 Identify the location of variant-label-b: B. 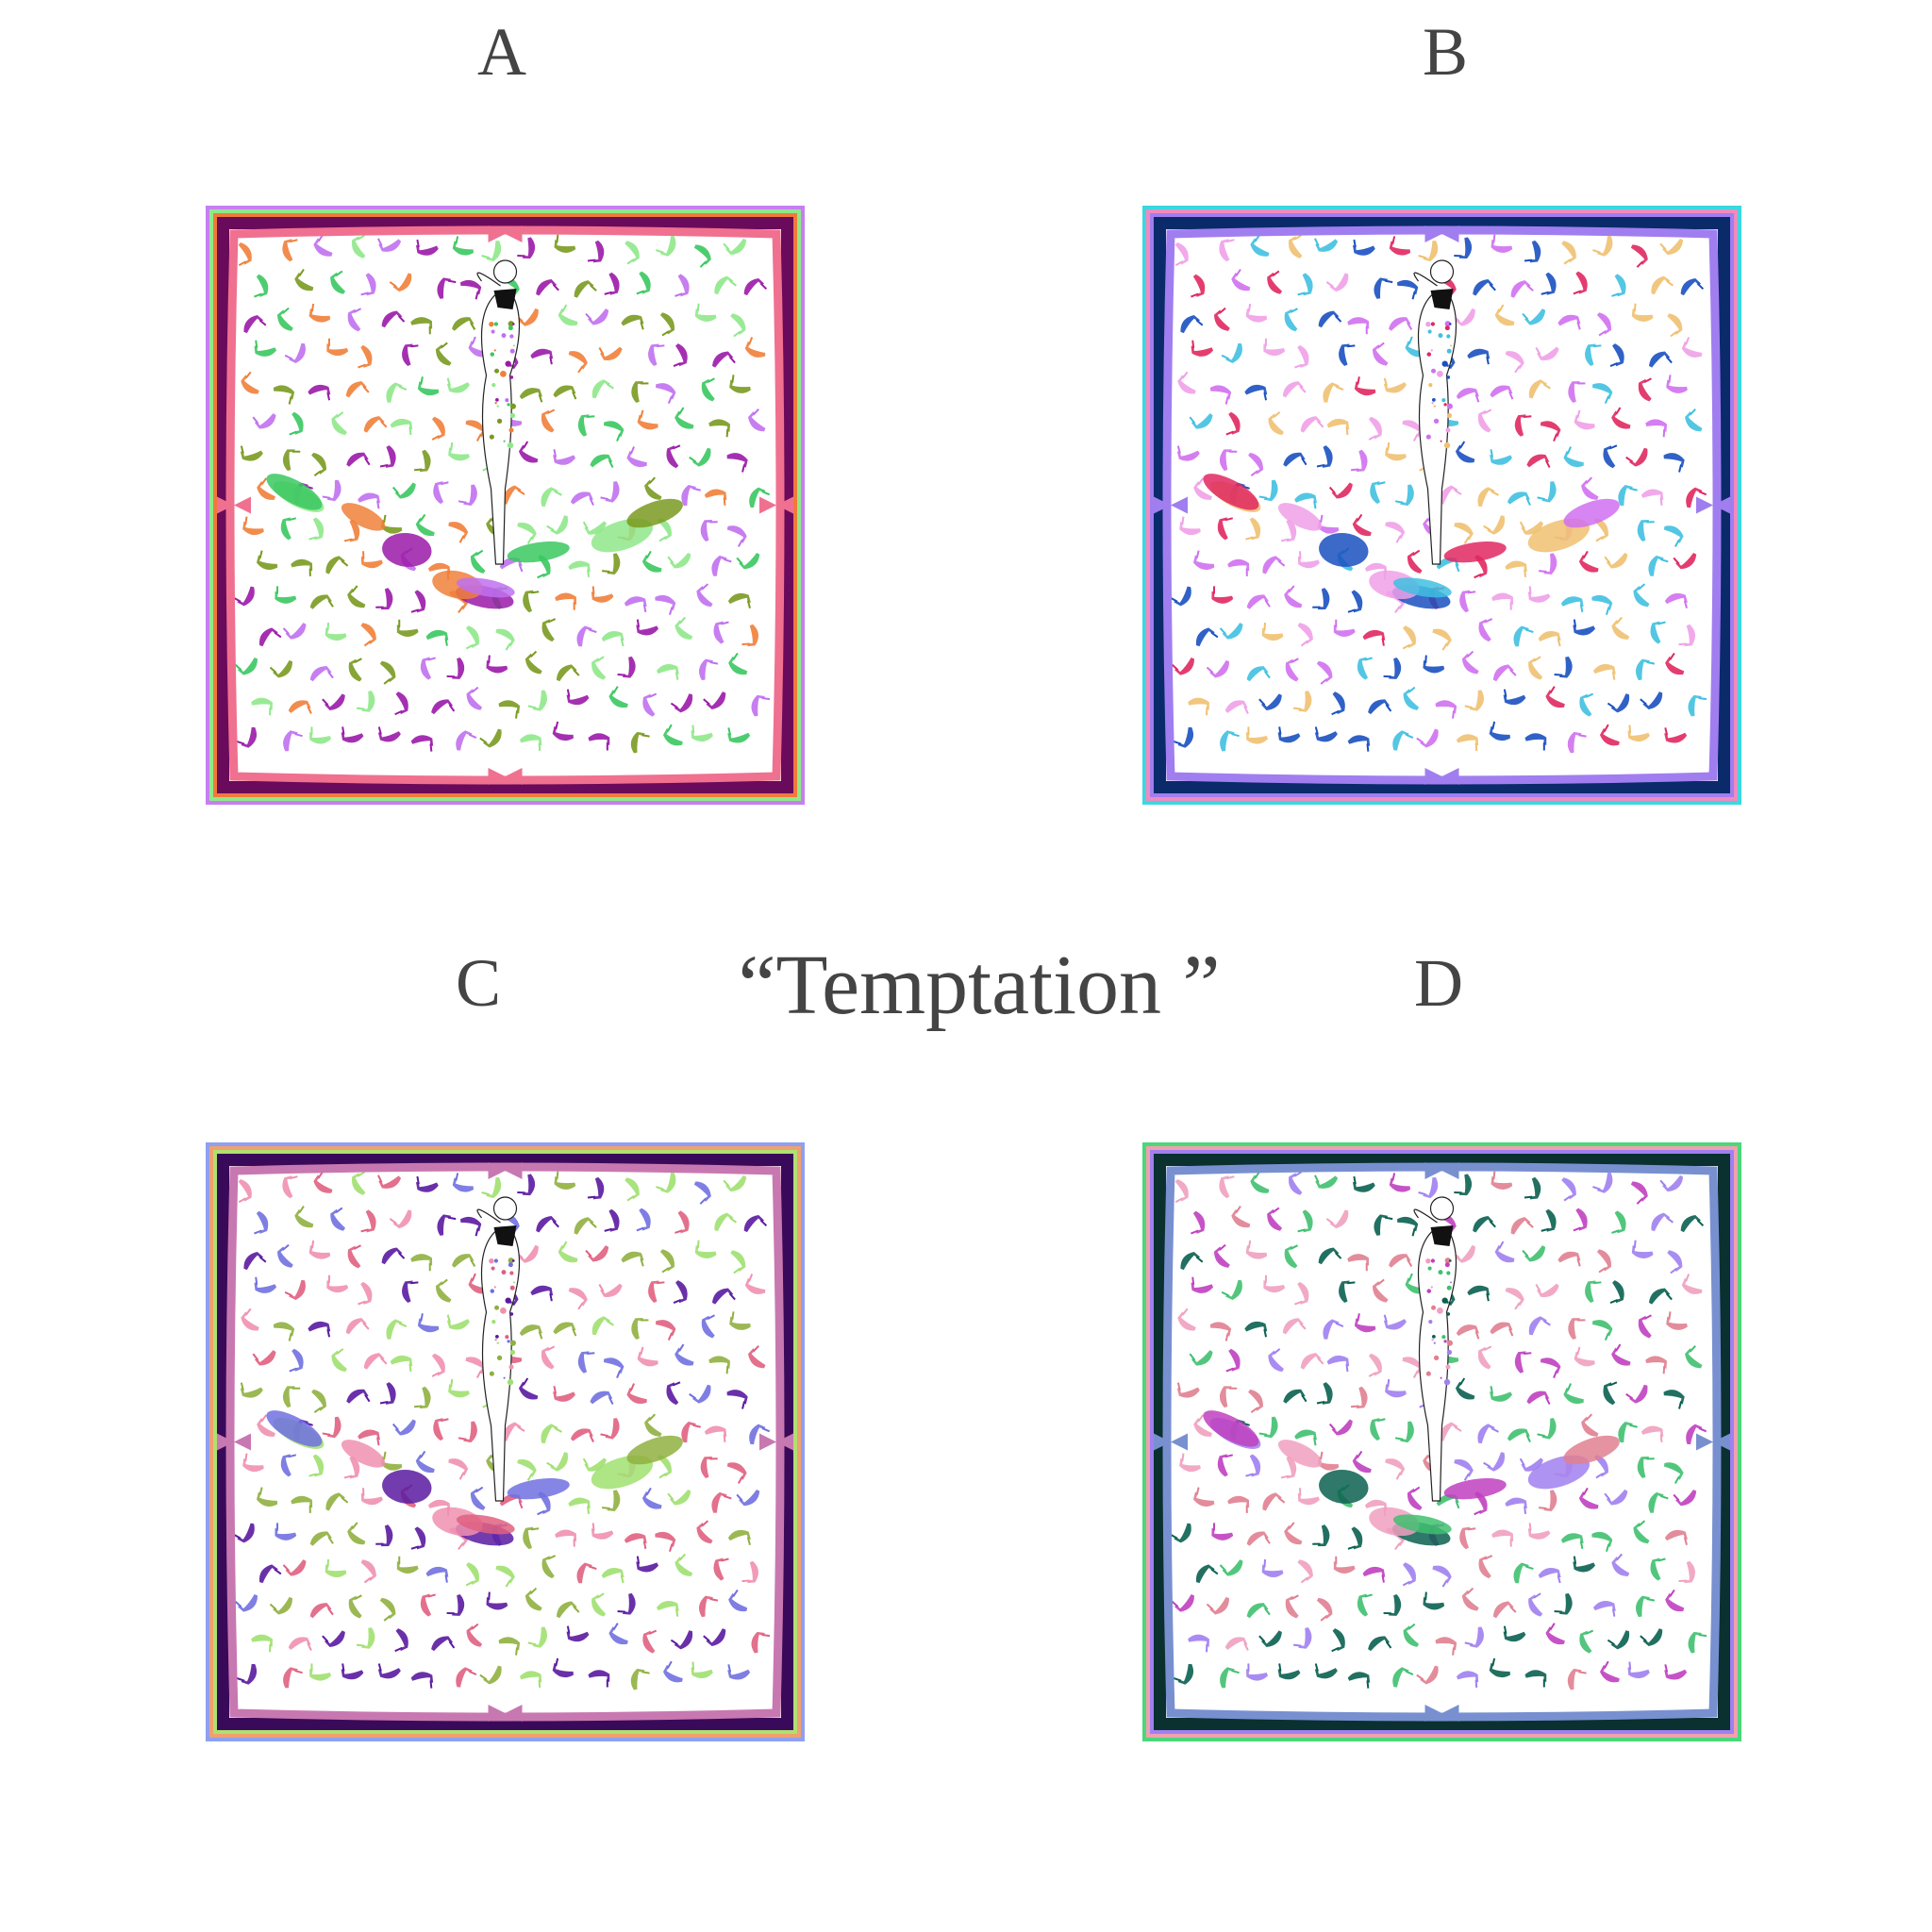
(1446, 52).